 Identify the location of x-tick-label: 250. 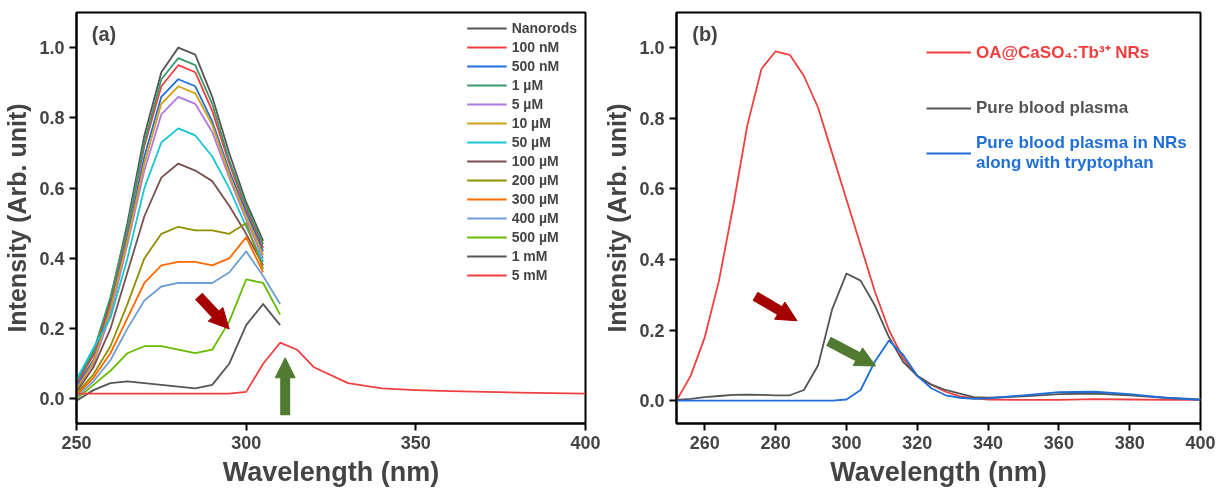
(76, 442).